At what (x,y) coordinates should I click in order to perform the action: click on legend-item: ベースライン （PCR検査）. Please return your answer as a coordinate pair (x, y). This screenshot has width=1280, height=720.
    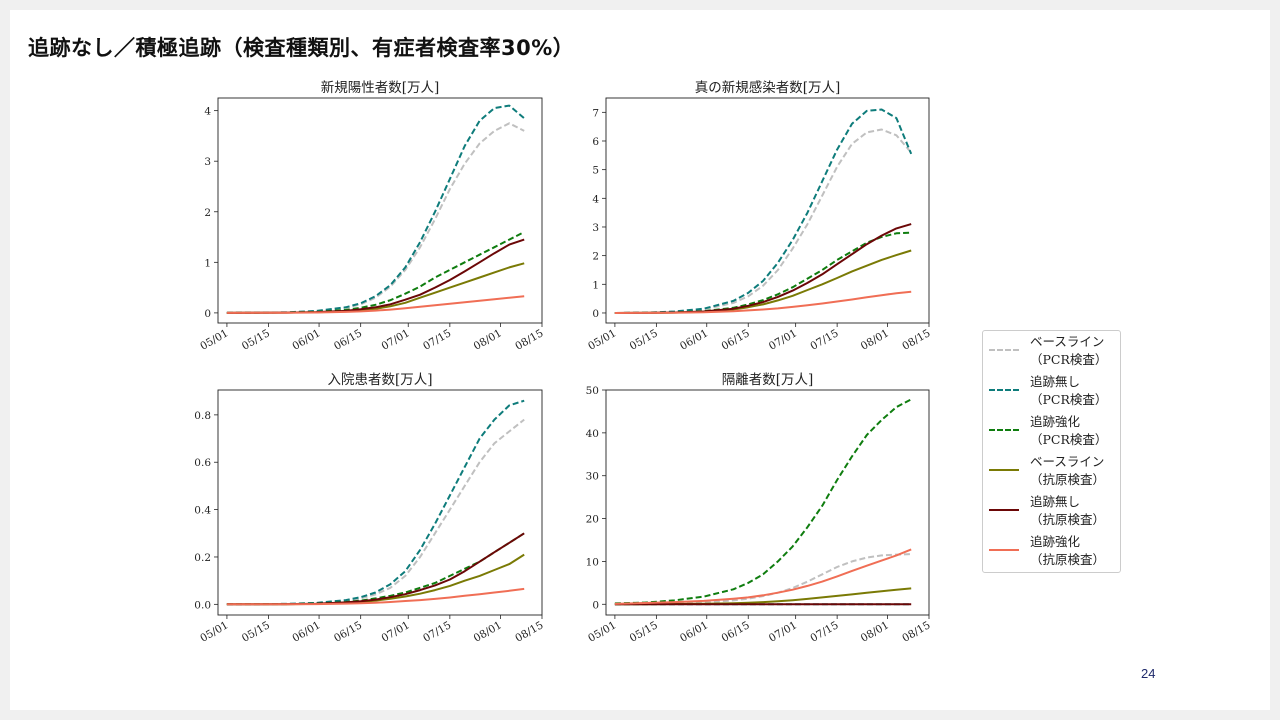
    Looking at the image, I should click on (1052, 353).